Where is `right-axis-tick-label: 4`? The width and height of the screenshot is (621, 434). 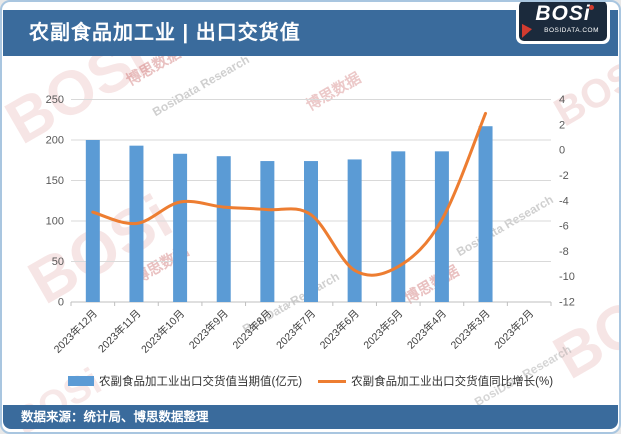
right-axis-tick-label: 4 is located at coordinates (562, 100).